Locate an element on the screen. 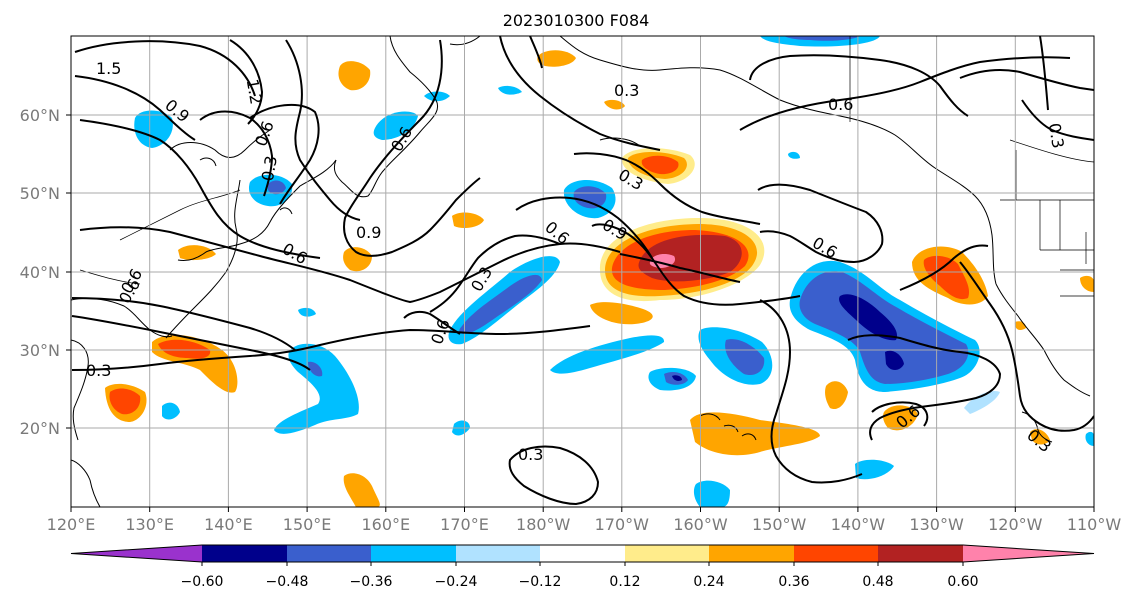 Image resolution: width=1139 pixels, height=601 pixels. contour-label: 0.6 is located at coordinates (840, 104).